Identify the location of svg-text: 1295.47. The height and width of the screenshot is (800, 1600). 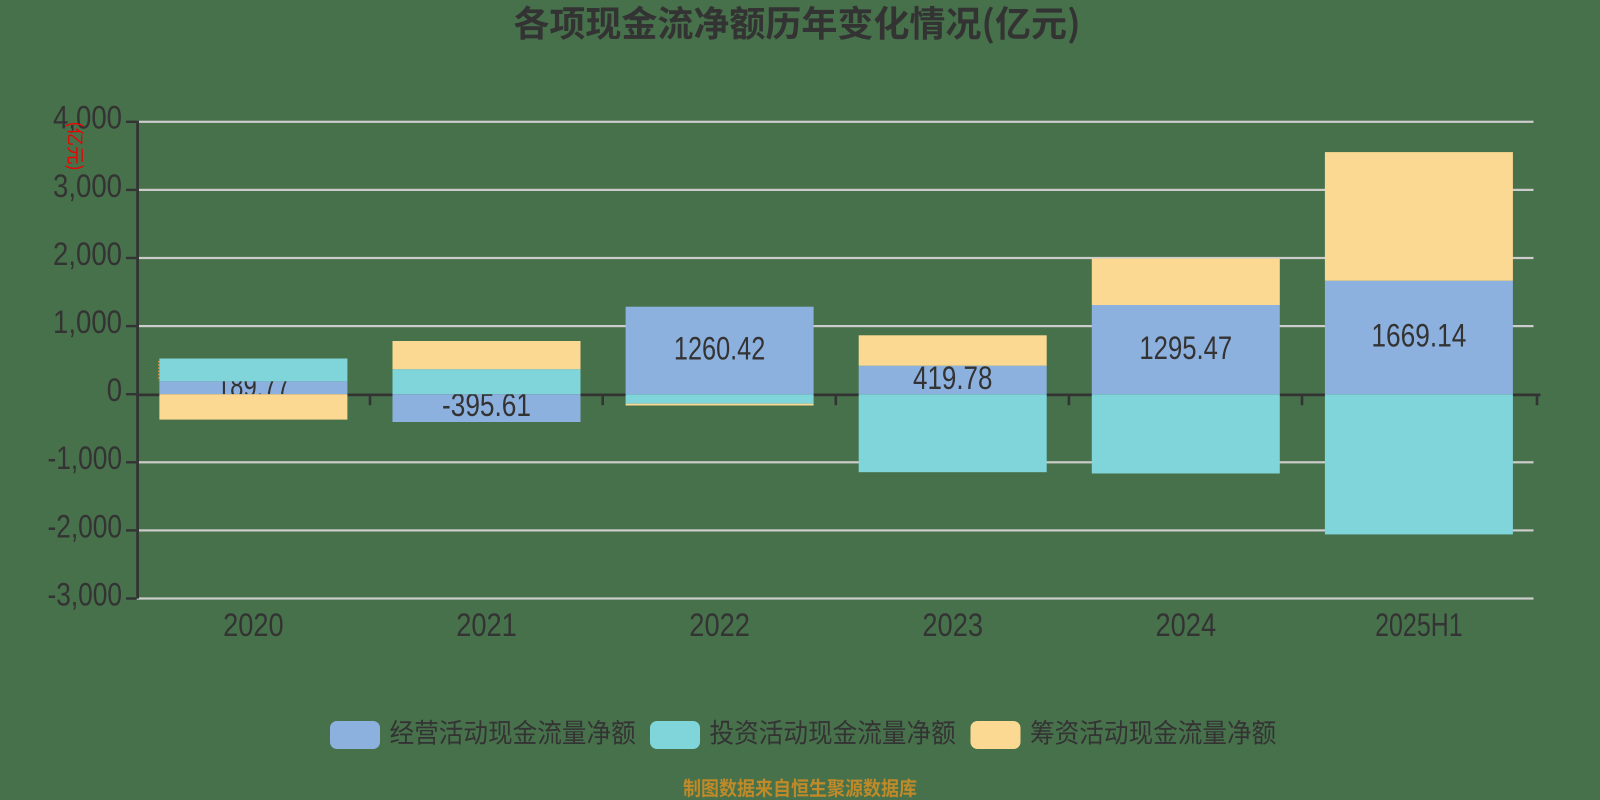
(1185, 348).